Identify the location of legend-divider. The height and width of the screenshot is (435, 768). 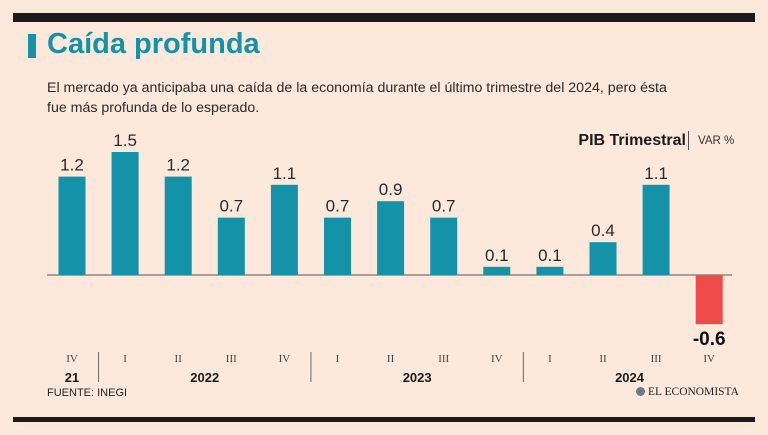
(688, 140).